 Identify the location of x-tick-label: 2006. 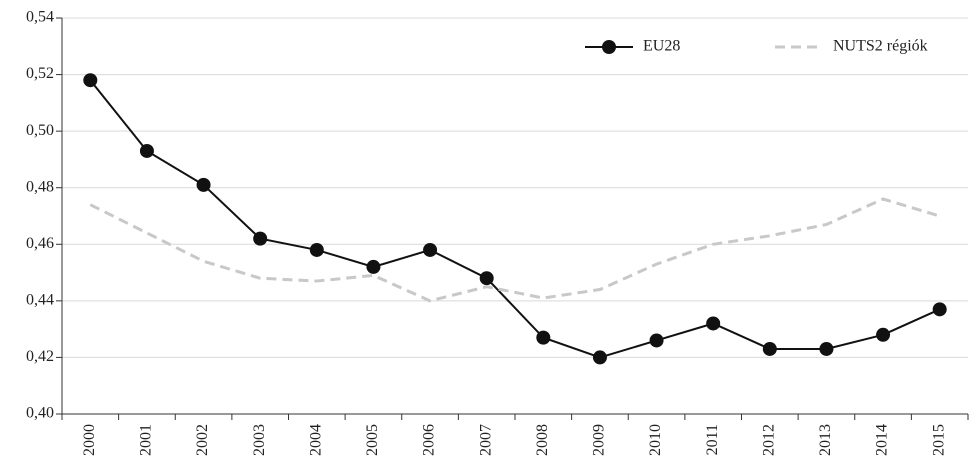
(429, 440).